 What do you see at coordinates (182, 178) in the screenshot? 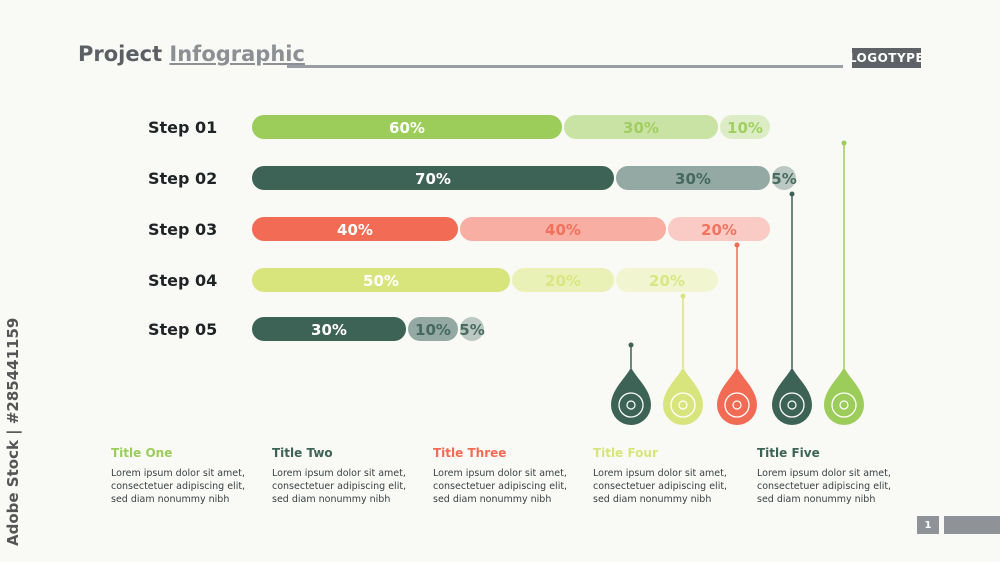
I see `step-label: Step 02` at bounding box center [182, 178].